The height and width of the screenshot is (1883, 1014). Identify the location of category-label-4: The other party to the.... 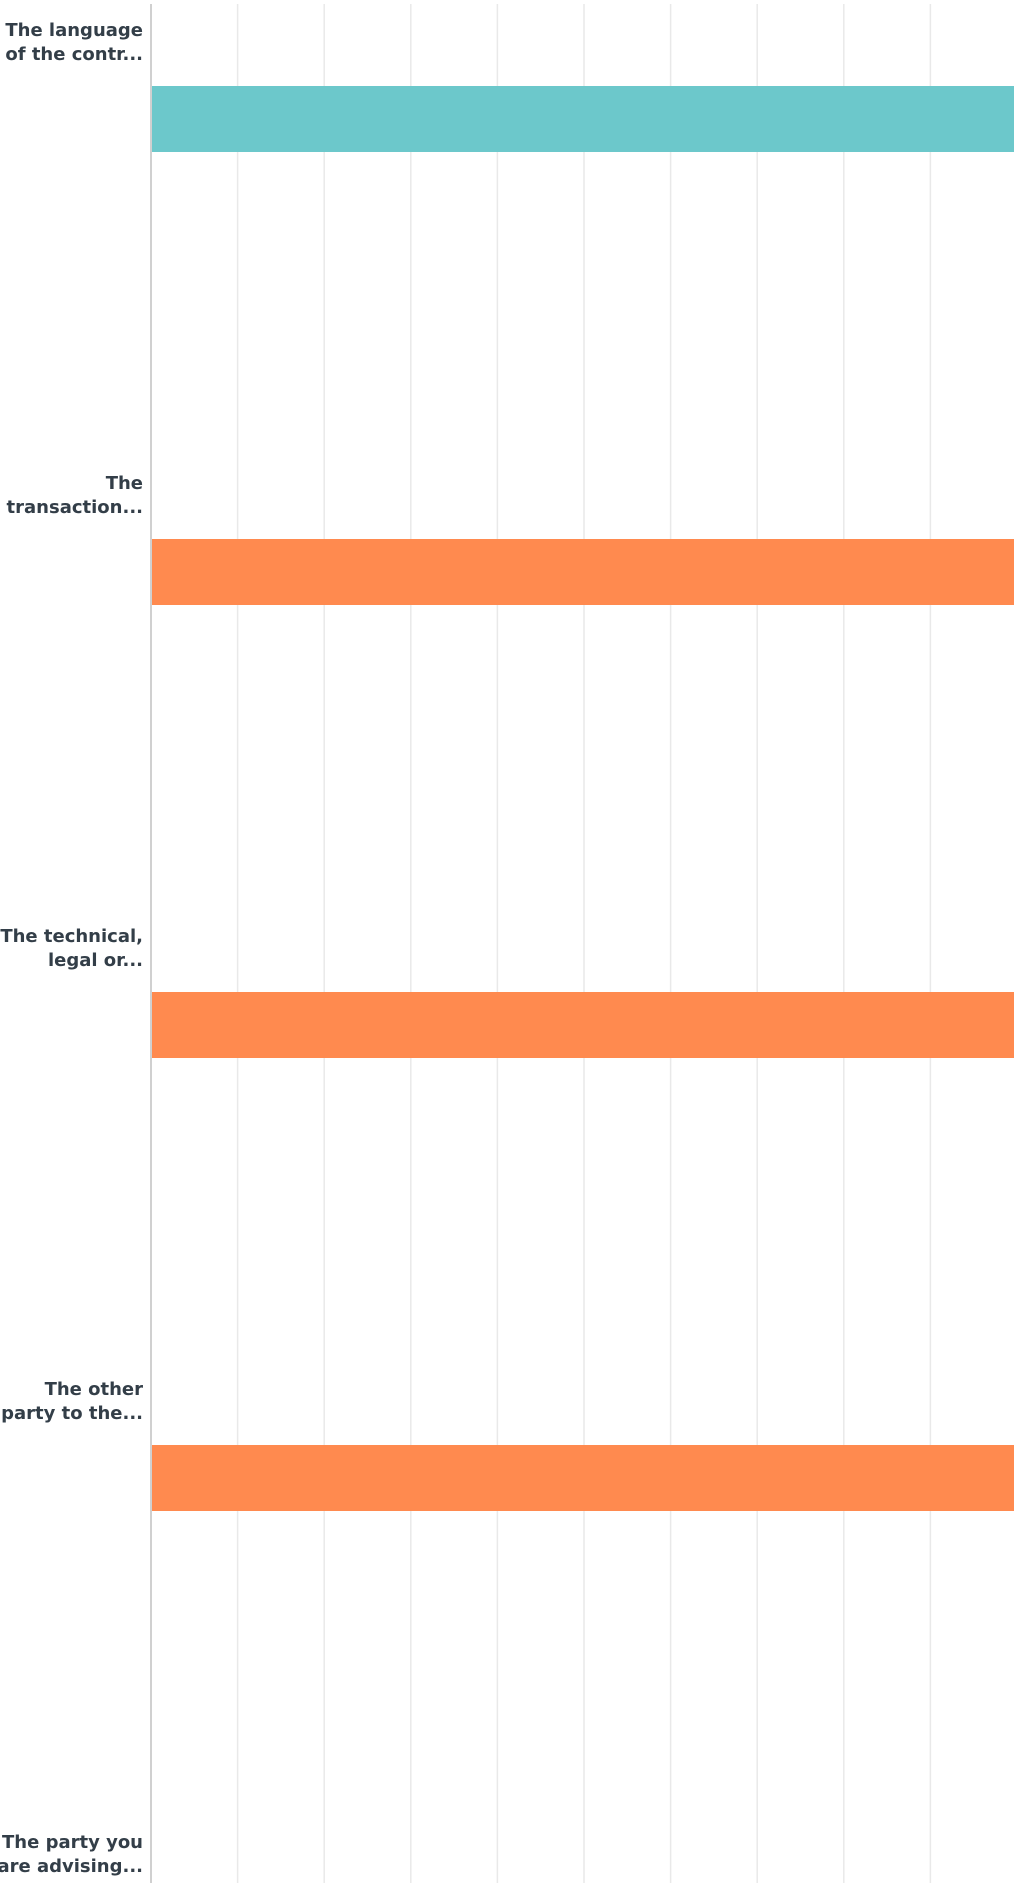
(72, 1401).